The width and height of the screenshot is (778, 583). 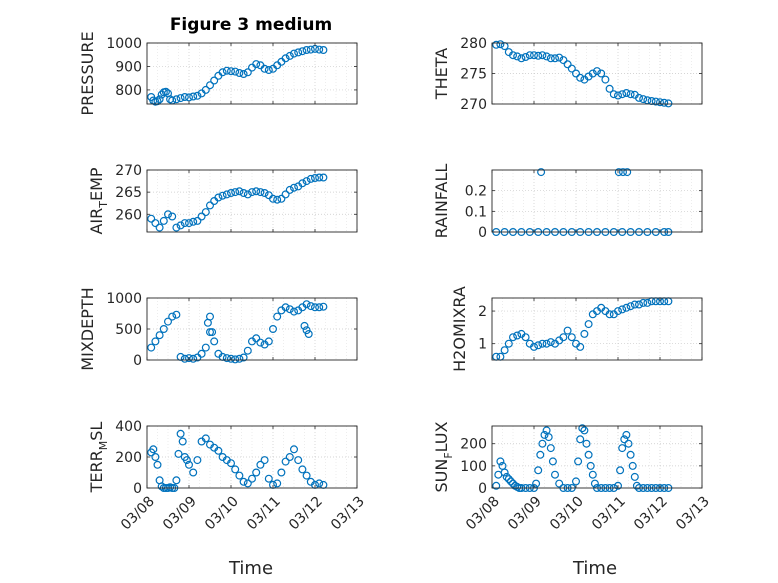 What do you see at coordinates (87, 328) in the screenshot?
I see `y-axis-label-mixdepth: MIXDEPTH` at bounding box center [87, 328].